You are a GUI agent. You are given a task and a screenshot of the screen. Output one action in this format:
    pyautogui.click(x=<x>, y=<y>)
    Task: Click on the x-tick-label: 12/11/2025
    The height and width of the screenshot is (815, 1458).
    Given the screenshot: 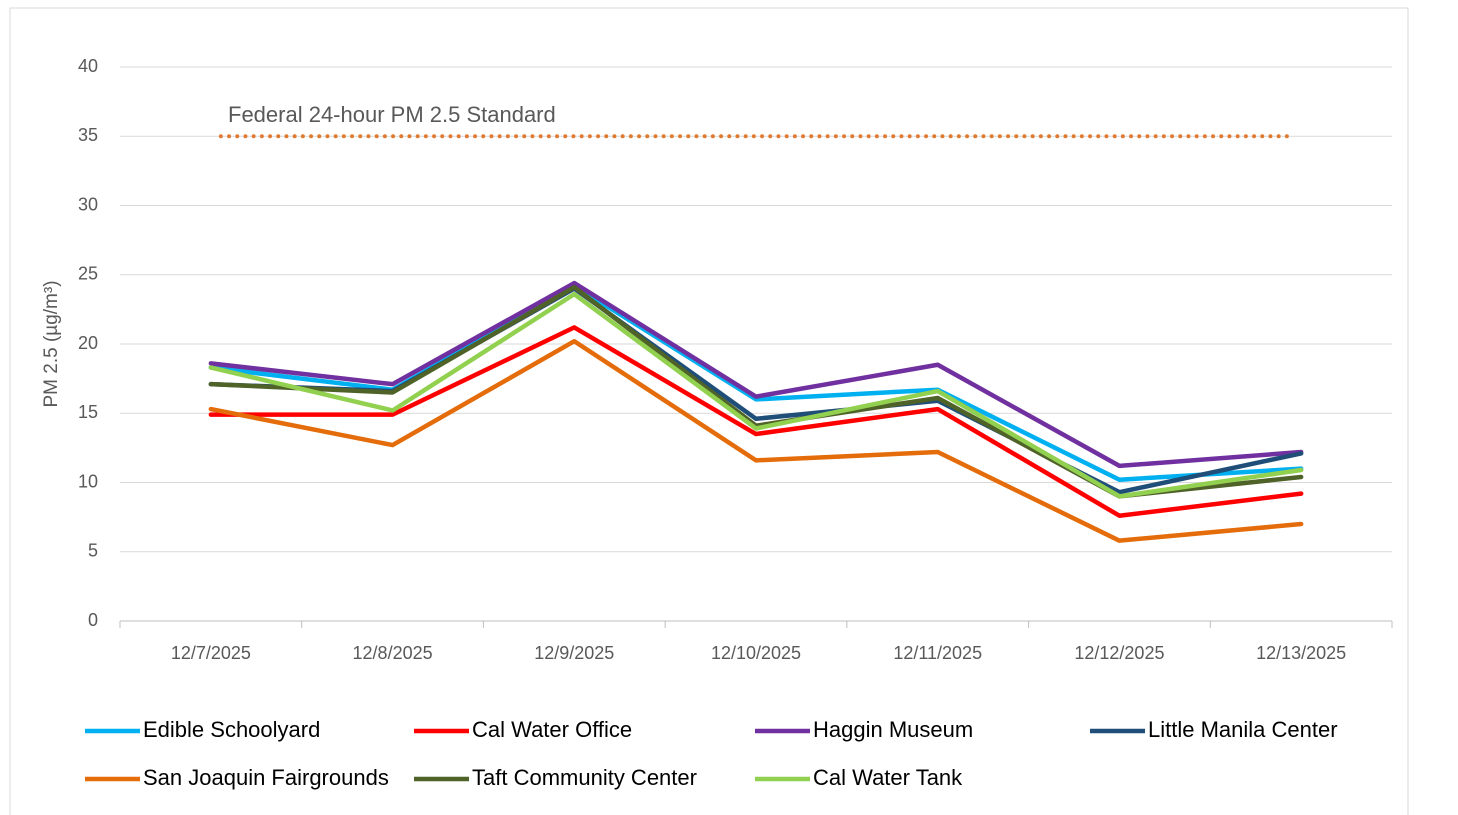 What is the action you would take?
    pyautogui.click(x=937, y=653)
    